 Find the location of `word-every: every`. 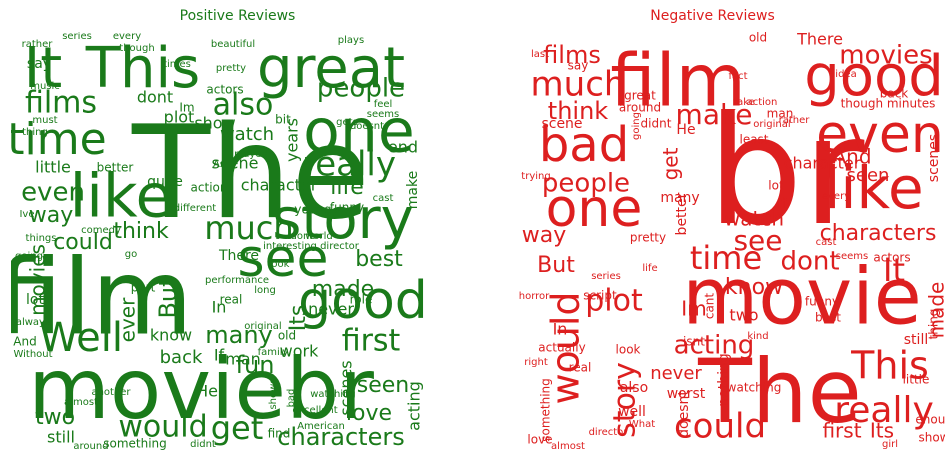

word-every: every is located at coordinates (127, 37).